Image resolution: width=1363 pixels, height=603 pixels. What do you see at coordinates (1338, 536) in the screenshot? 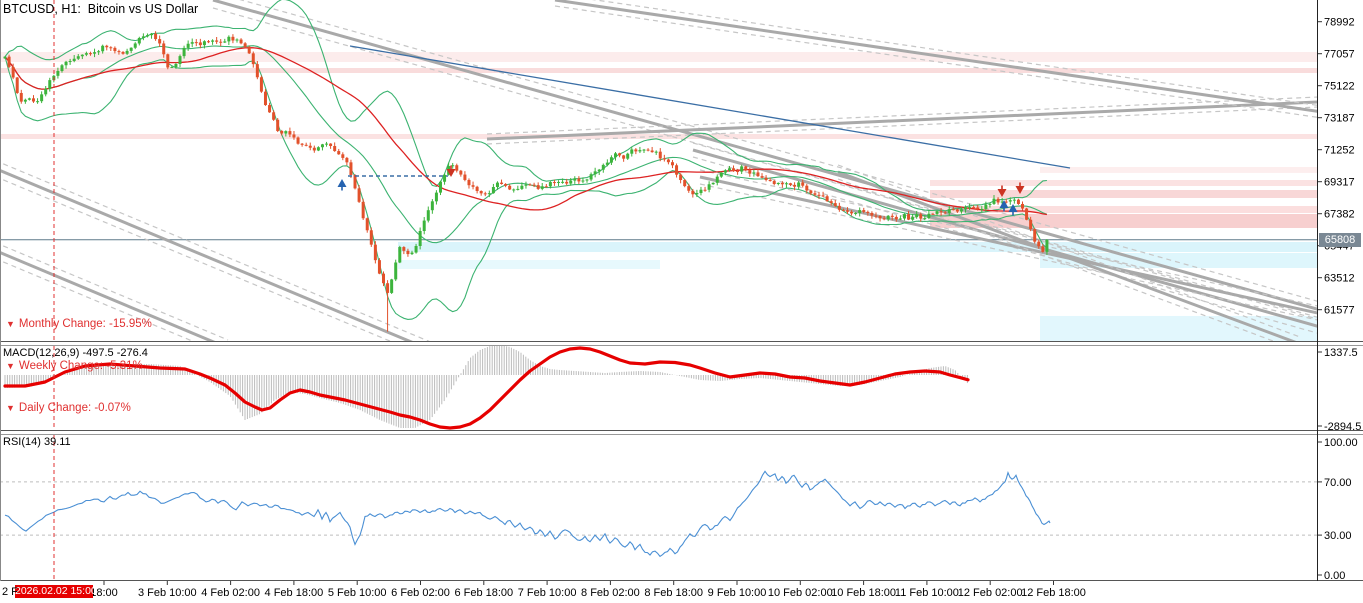
I see `svg-text: 30.00` at bounding box center [1338, 536].